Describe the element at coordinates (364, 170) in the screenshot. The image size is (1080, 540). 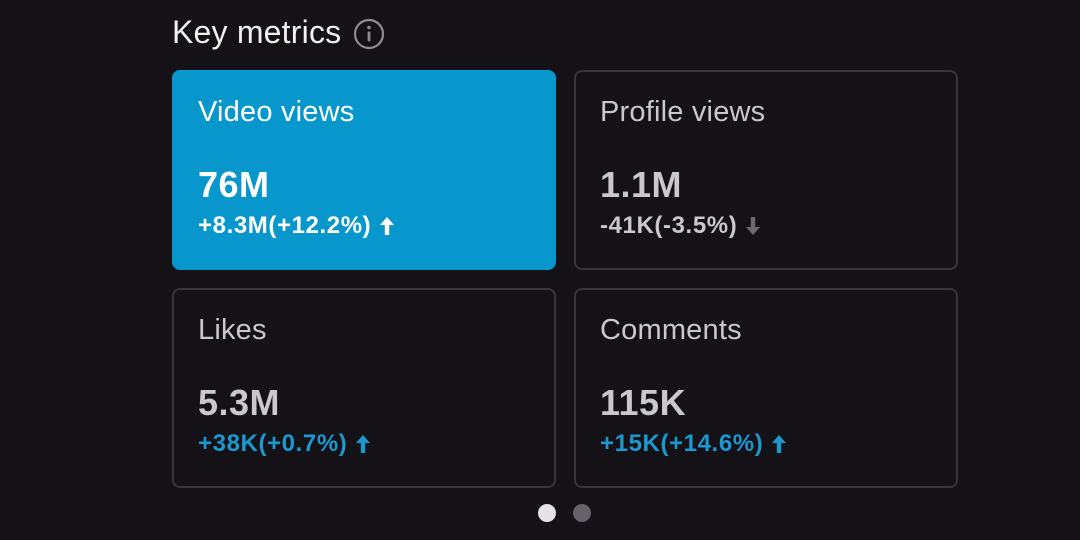
I see `metric-card-video-views: Video views 76M +8.3M(+12.2%)` at that location.